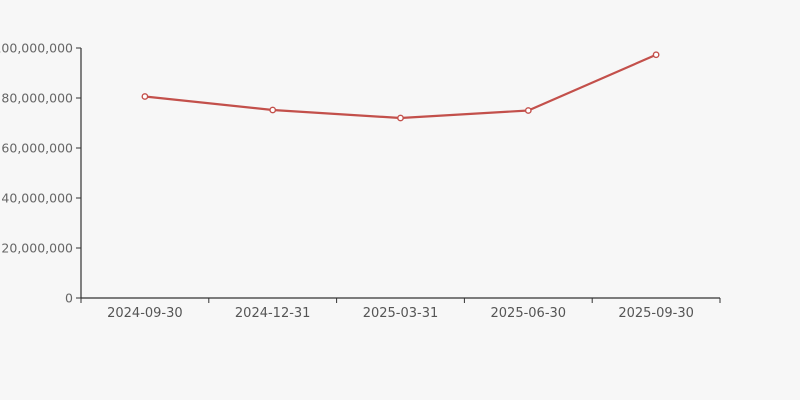  Describe the element at coordinates (656, 313) in the screenshot. I see `x-axis-category-label: 2025-09-30` at that location.